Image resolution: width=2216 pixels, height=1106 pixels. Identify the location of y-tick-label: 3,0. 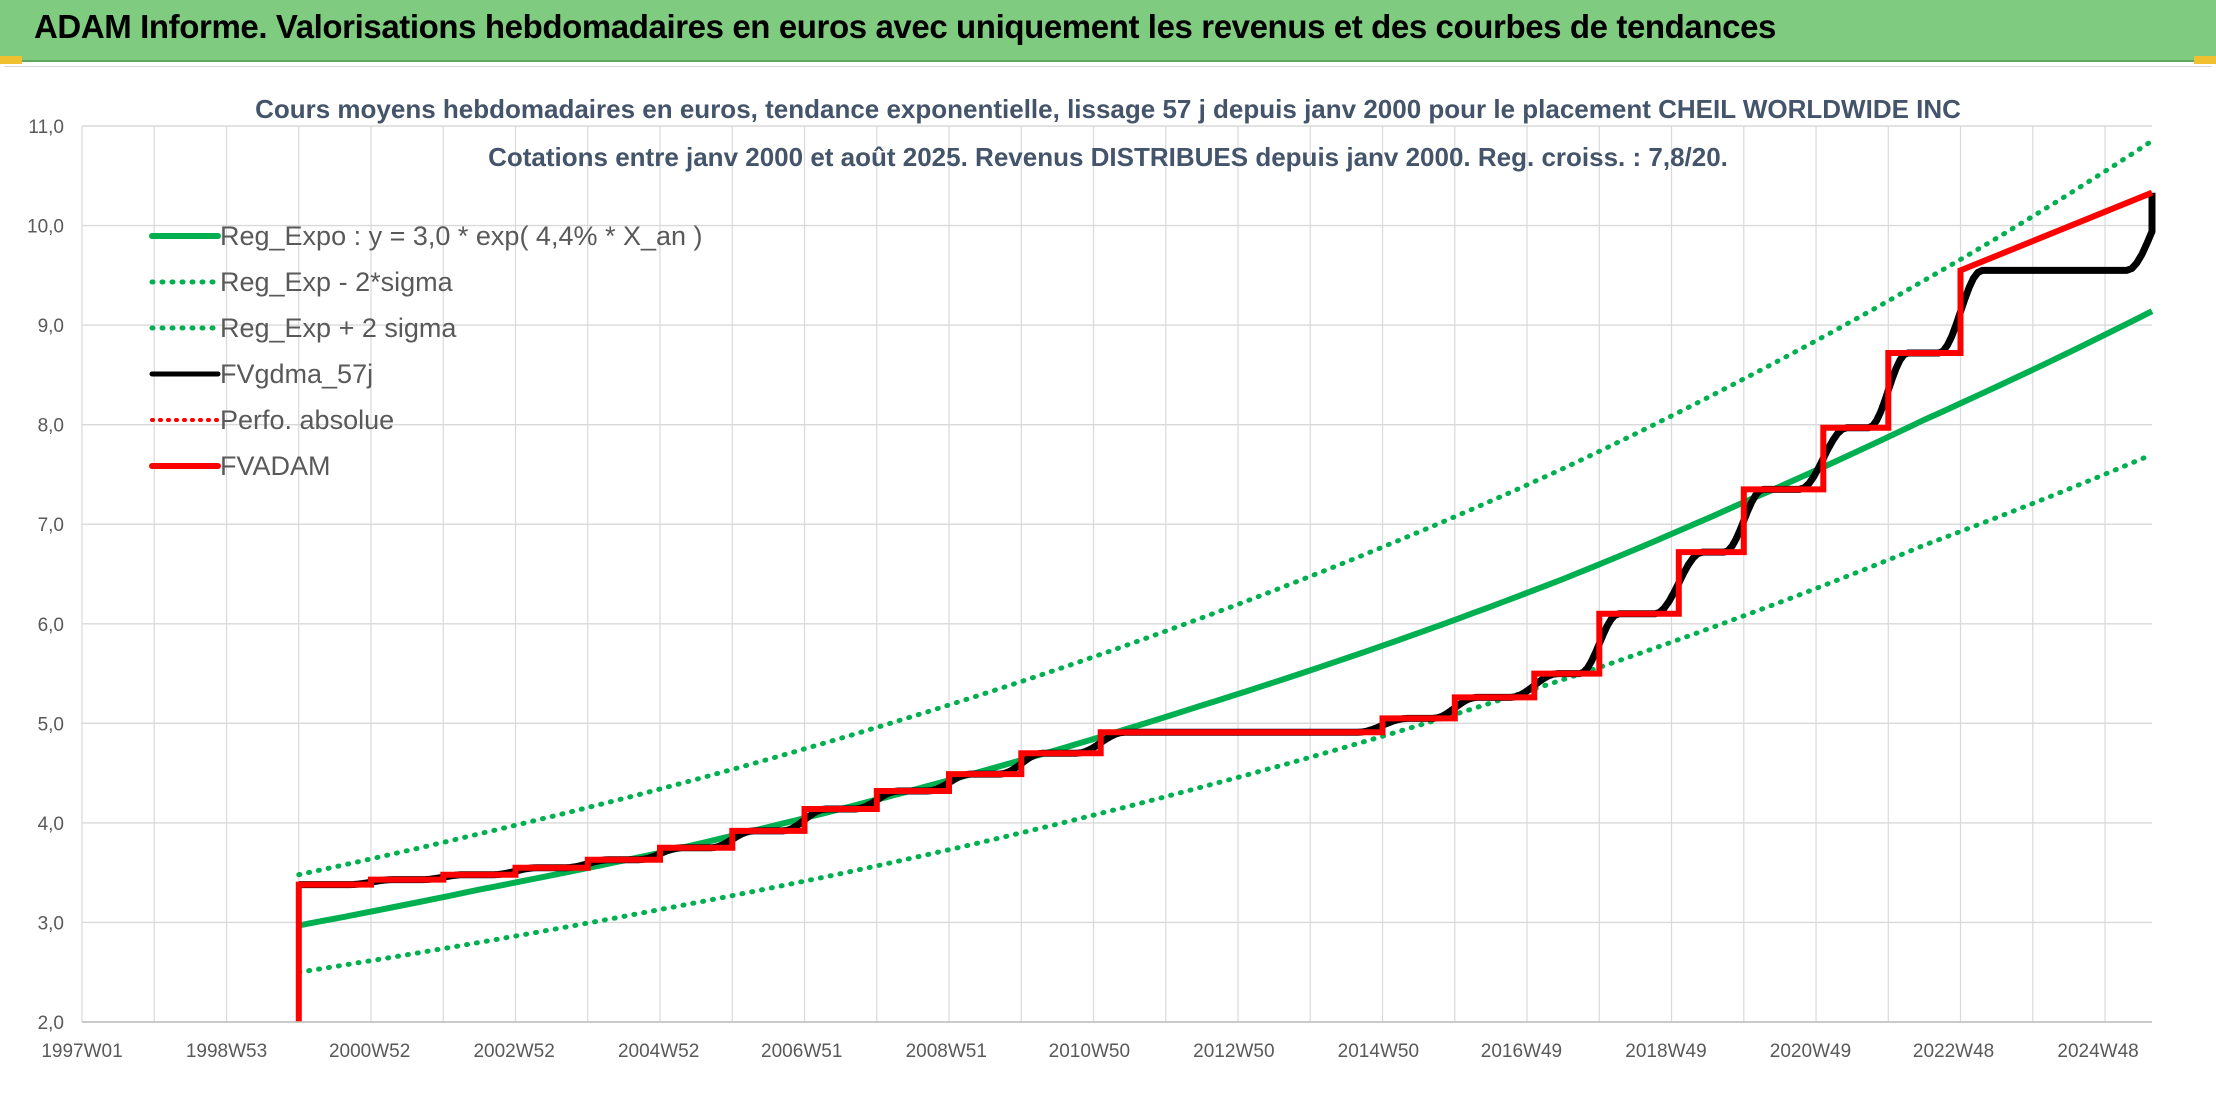
(51, 923).